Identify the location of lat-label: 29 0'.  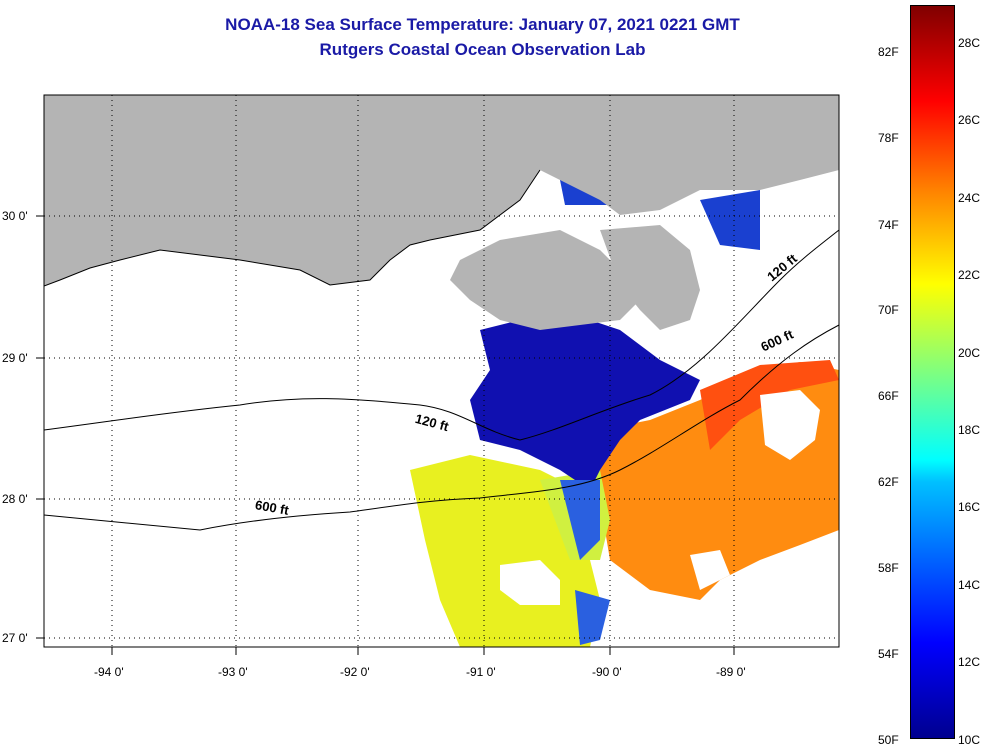
(15, 358).